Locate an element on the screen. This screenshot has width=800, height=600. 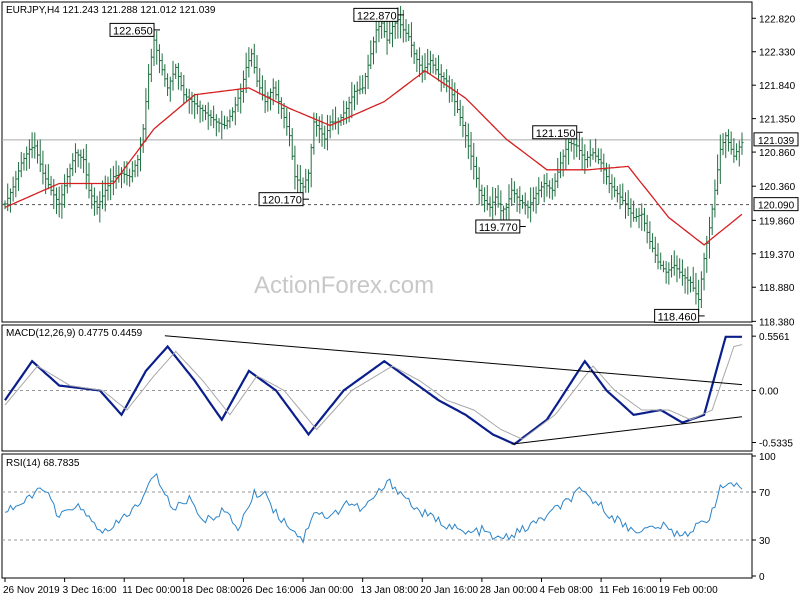
price-level-label: 120.090 is located at coordinates (776, 206).